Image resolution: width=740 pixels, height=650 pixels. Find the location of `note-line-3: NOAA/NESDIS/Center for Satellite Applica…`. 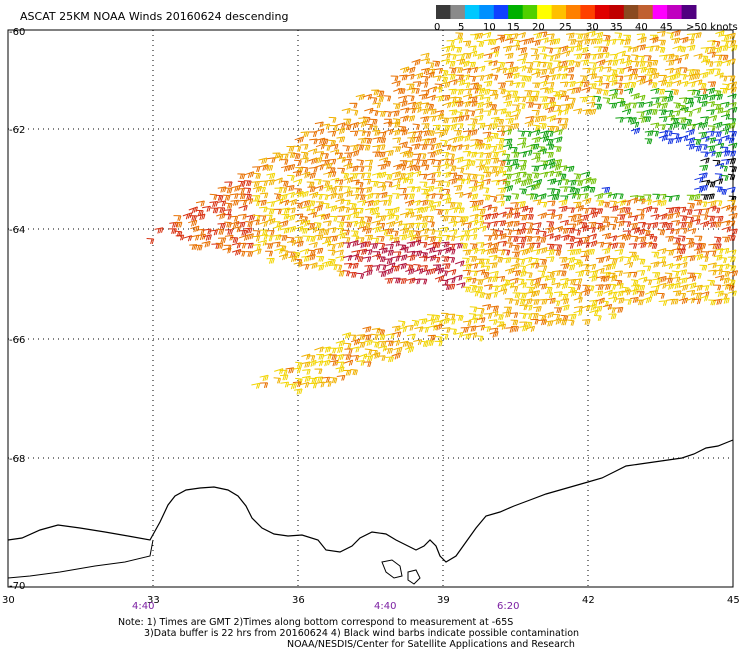

note-line-3: NOAA/NESDIS/Center for Satellite Applica… is located at coordinates (431, 644).